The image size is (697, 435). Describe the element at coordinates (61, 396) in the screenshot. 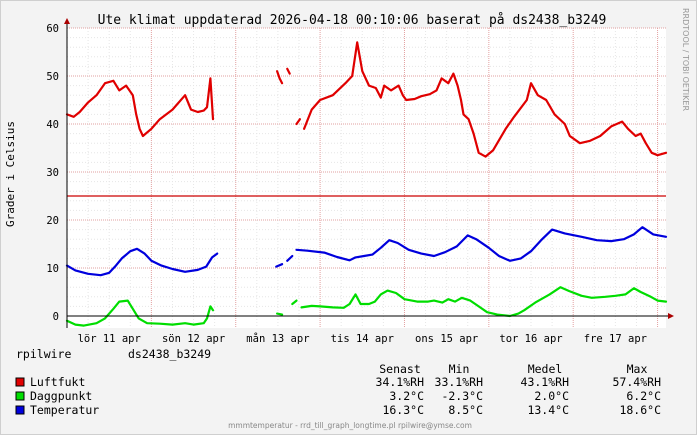

I see `legend-series-name: Daggpunkt` at that location.